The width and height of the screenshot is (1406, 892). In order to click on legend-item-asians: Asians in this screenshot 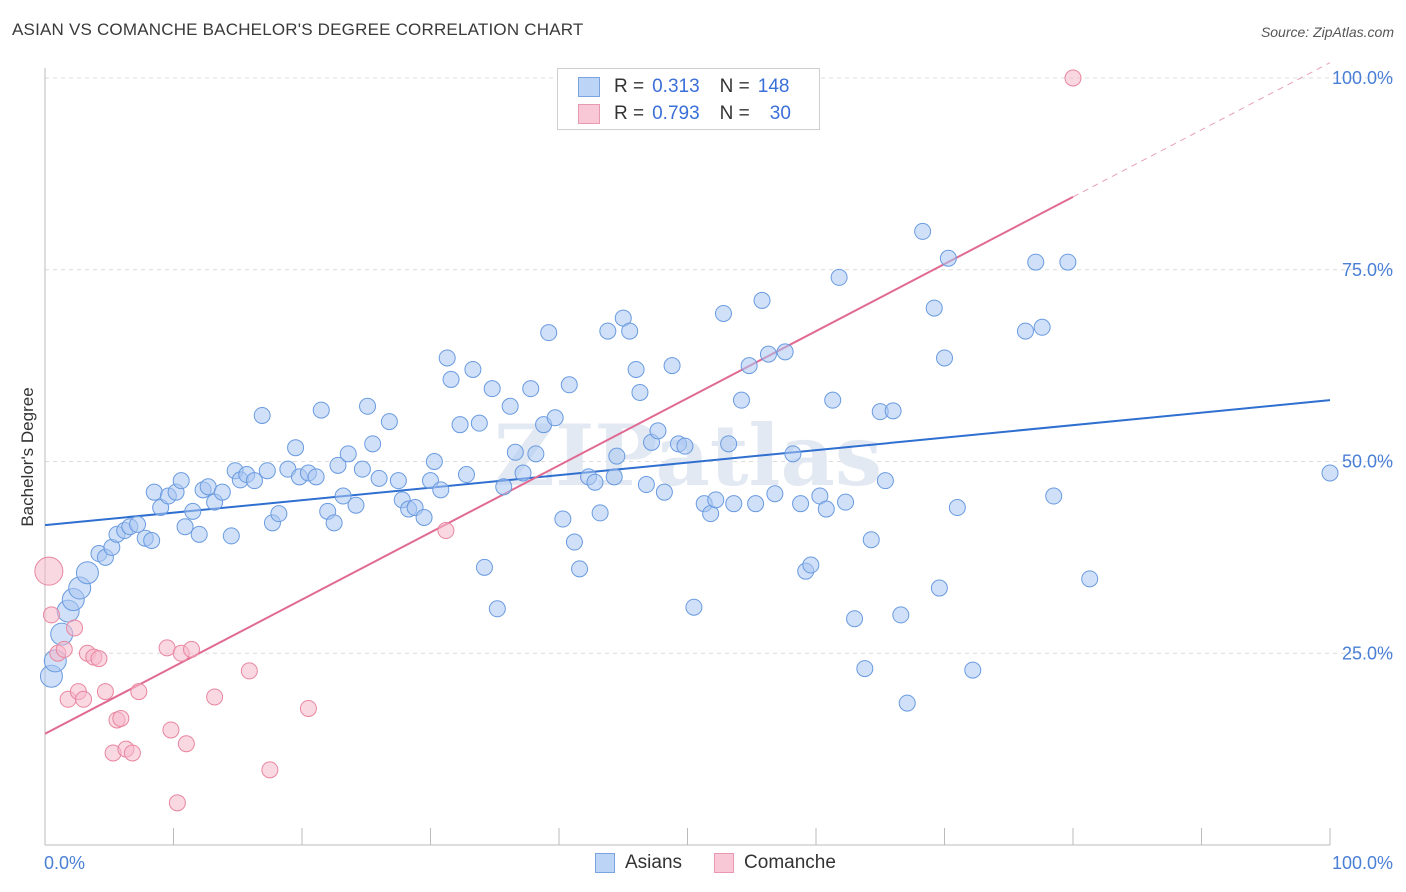, I will do `click(638, 863)`.